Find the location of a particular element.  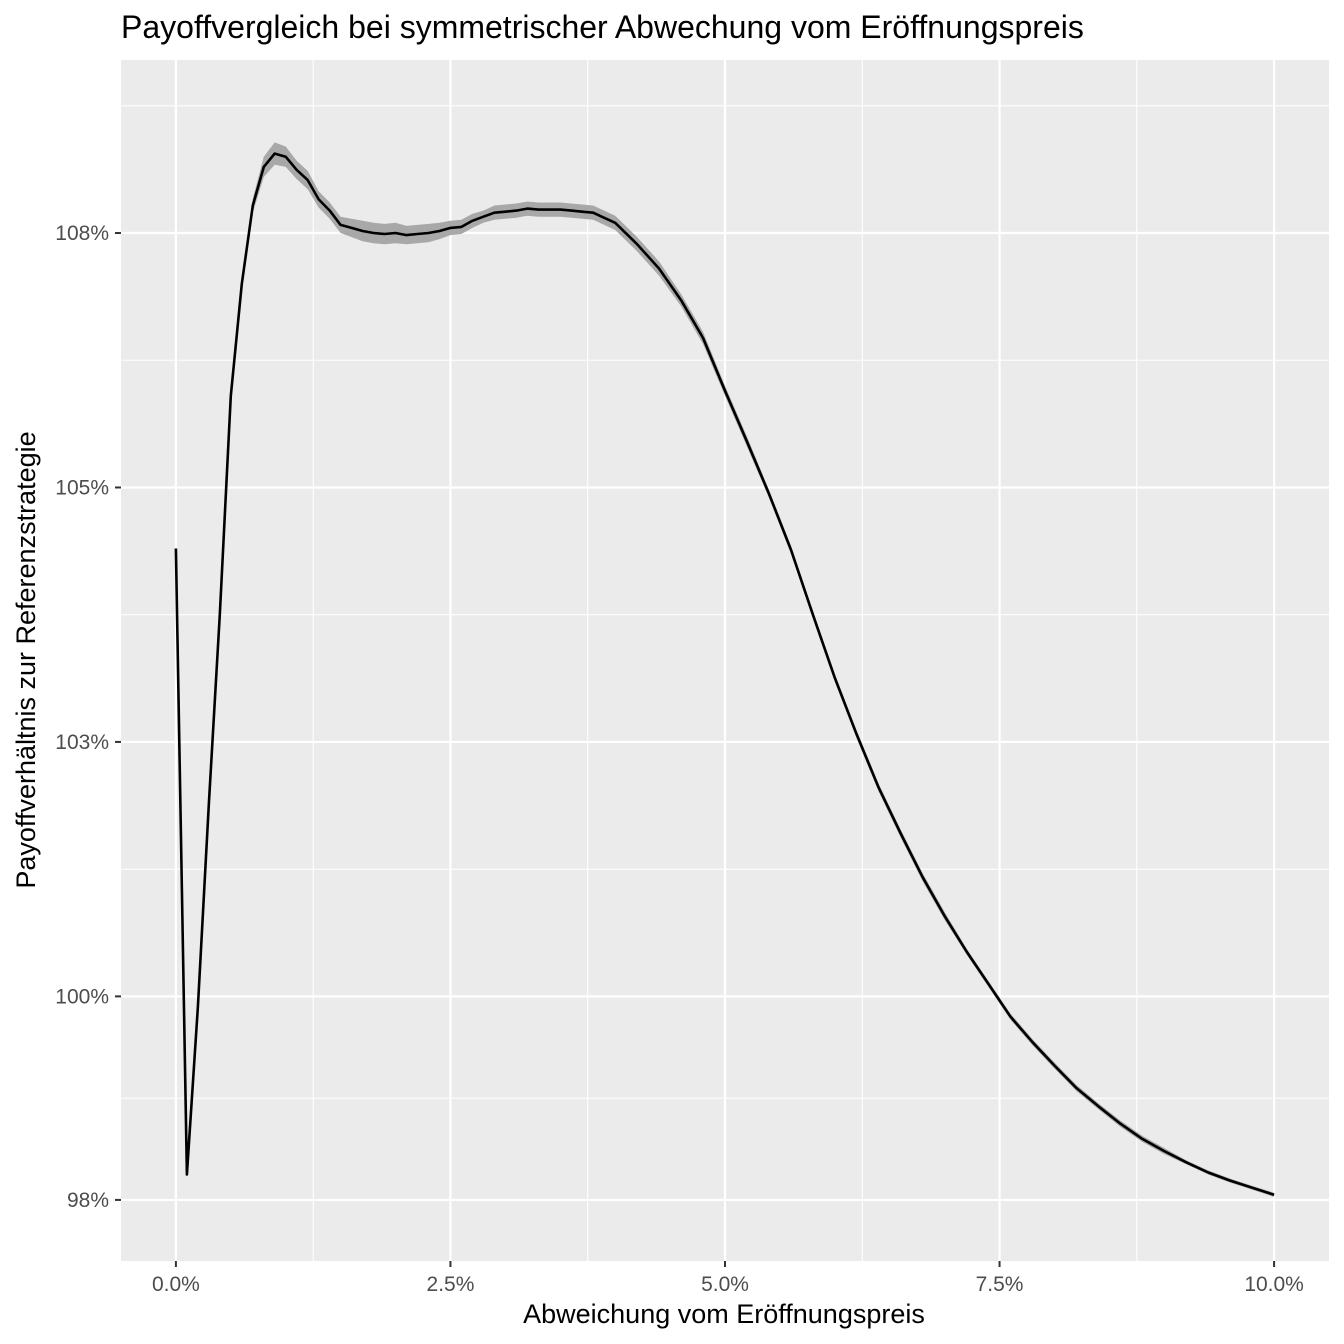

x-tick-label: 5.0% is located at coordinates (725, 1284).